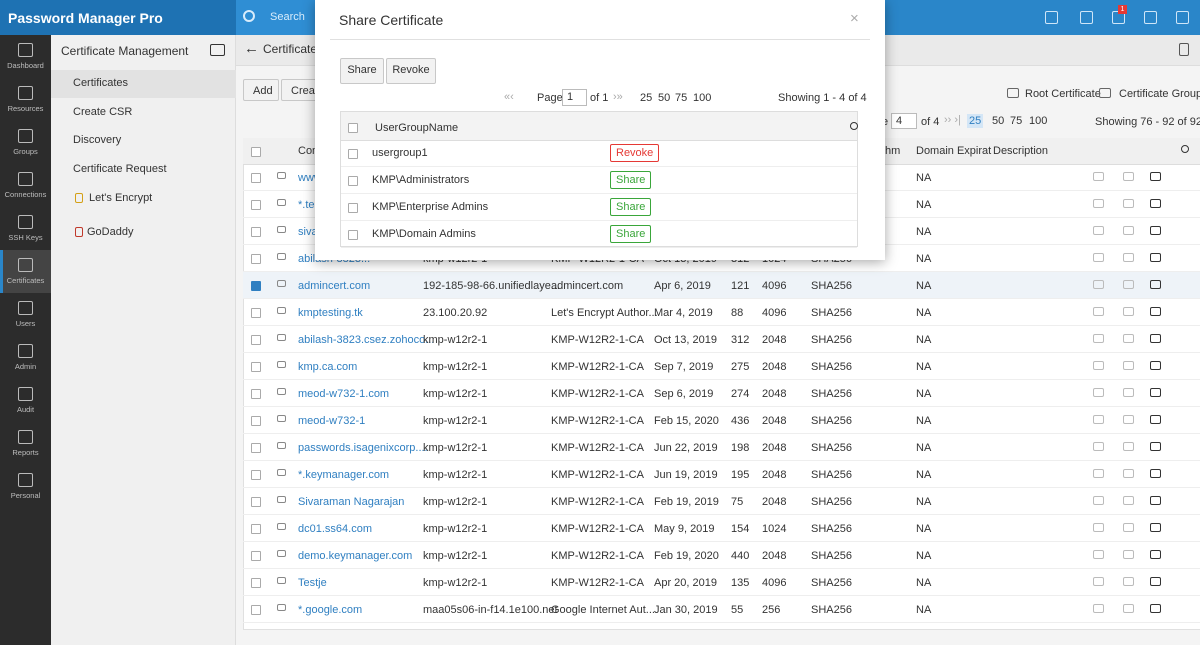 This screenshot has height=645, width=1200. I want to click on nav-label: SSH Keys, so click(25, 237).